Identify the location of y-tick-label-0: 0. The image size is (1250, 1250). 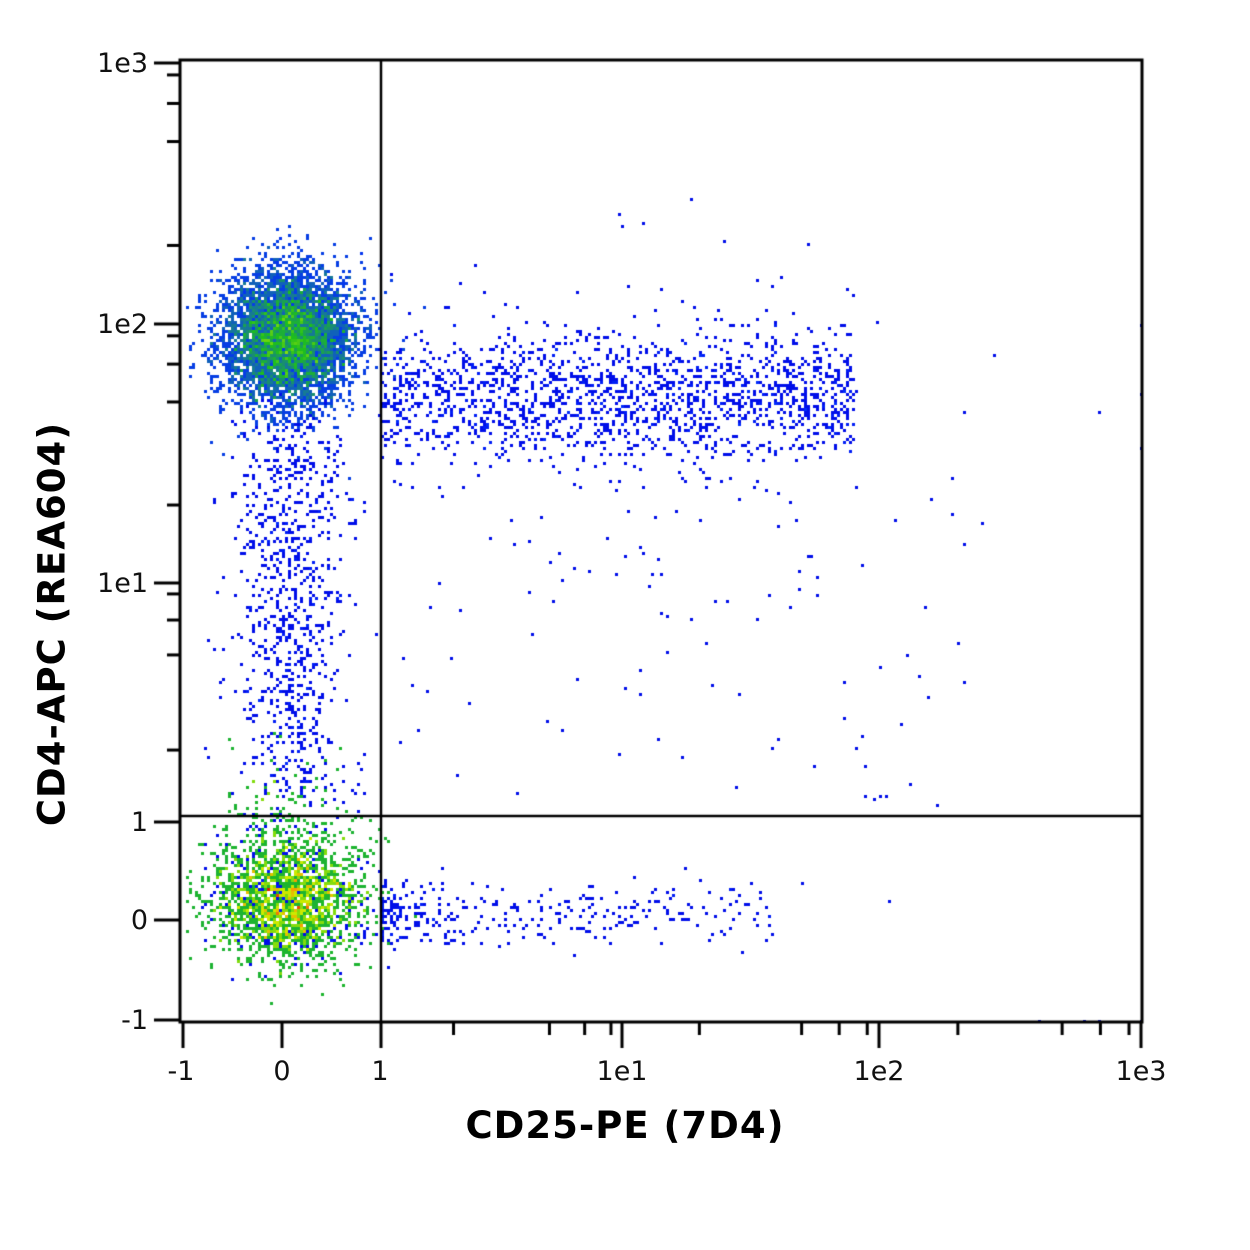
(139, 920).